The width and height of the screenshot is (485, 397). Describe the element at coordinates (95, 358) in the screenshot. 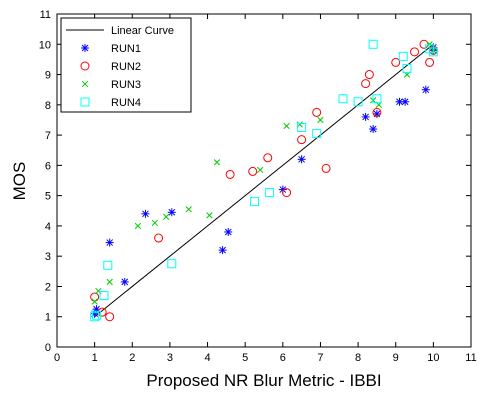

I see `x-tick-label: 1` at that location.